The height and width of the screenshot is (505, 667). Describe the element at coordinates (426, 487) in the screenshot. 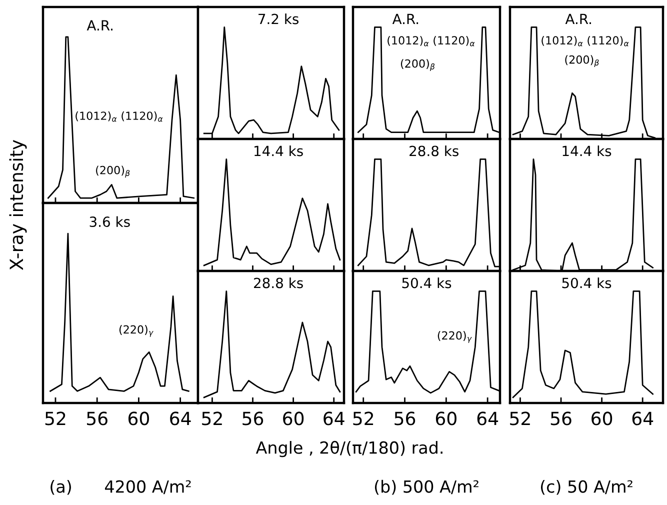

I see `text: (b) 500 A/m²` at that location.